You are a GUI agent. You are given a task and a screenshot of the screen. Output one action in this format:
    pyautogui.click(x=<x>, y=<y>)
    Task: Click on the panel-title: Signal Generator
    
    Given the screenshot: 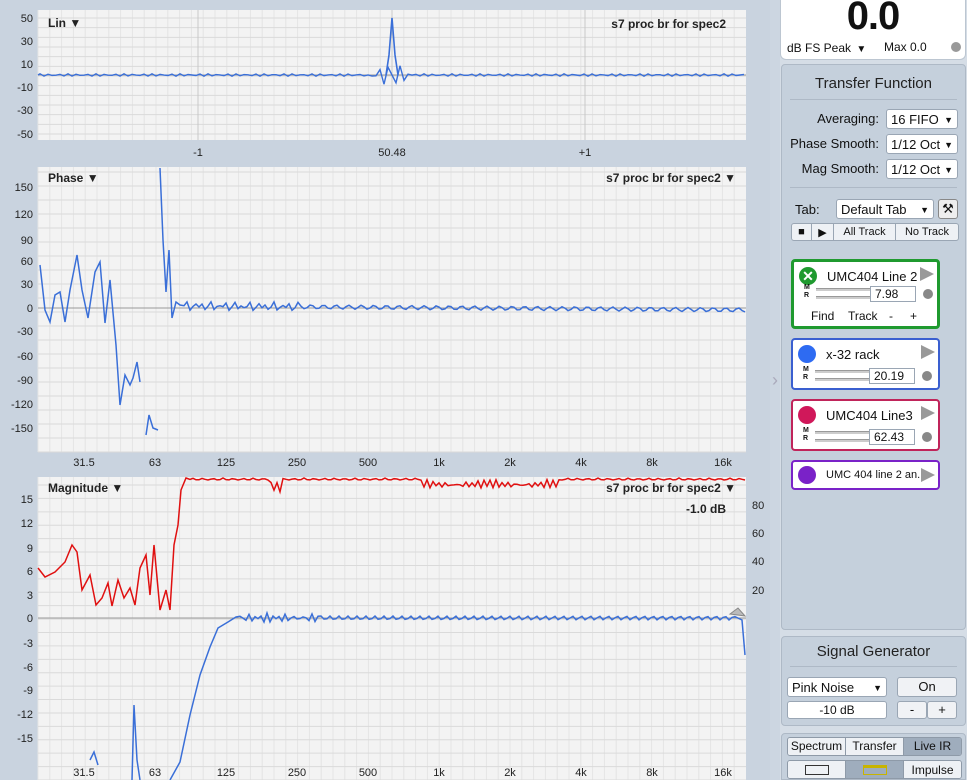 What is the action you would take?
    pyautogui.click(x=873, y=651)
    